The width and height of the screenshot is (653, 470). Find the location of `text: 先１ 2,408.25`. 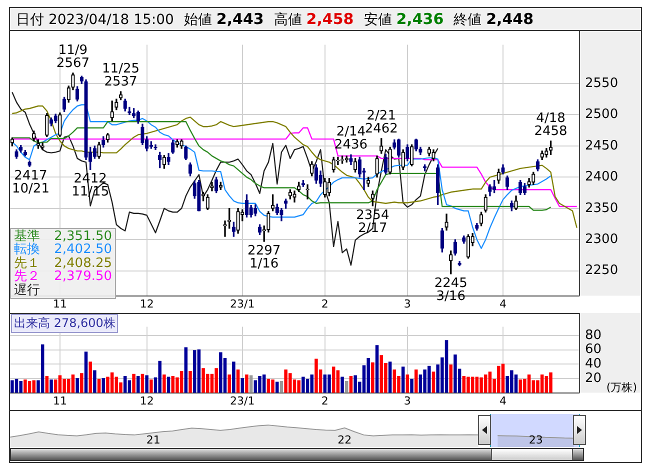

text: 先１ 2,408.25 is located at coordinates (63, 263).